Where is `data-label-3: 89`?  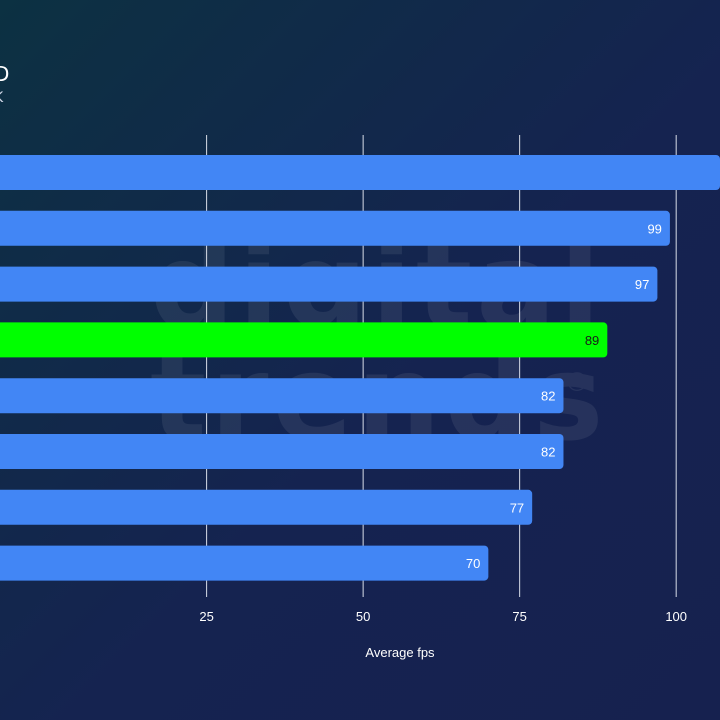
data-label-3: 89 is located at coordinates (592, 340).